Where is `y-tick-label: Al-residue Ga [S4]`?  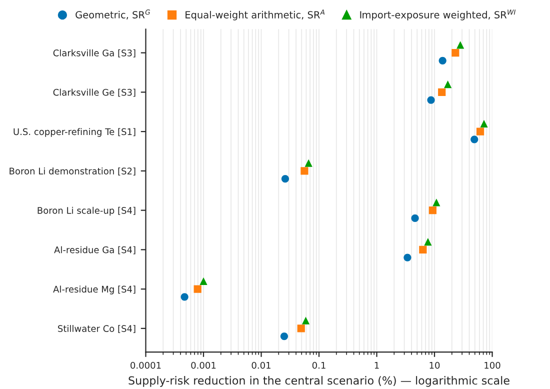
y-tick-label: Al-residue Ga [S4] is located at coordinates (95, 250).